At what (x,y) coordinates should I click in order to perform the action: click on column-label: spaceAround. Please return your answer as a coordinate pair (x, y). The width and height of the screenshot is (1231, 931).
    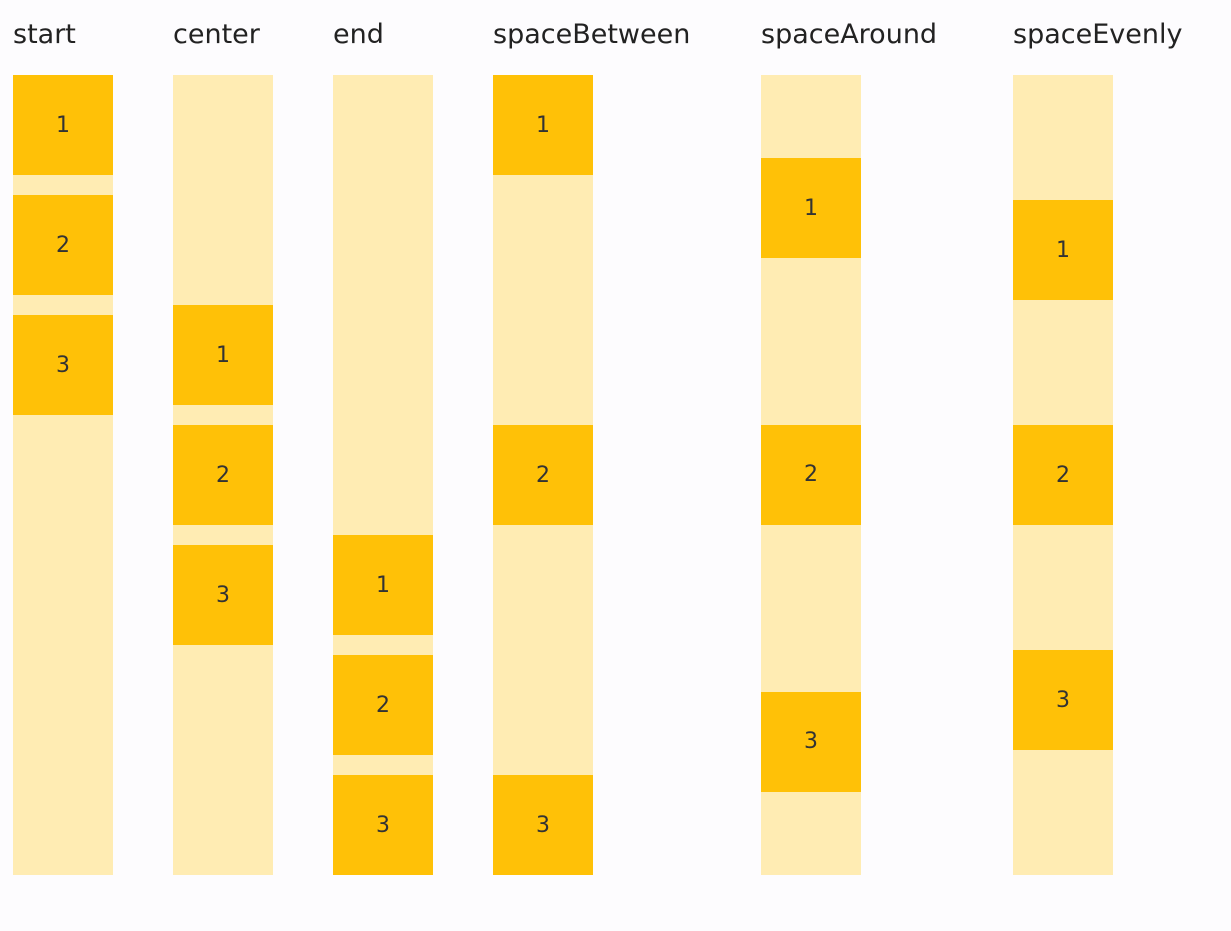
    Looking at the image, I should click on (849, 34).